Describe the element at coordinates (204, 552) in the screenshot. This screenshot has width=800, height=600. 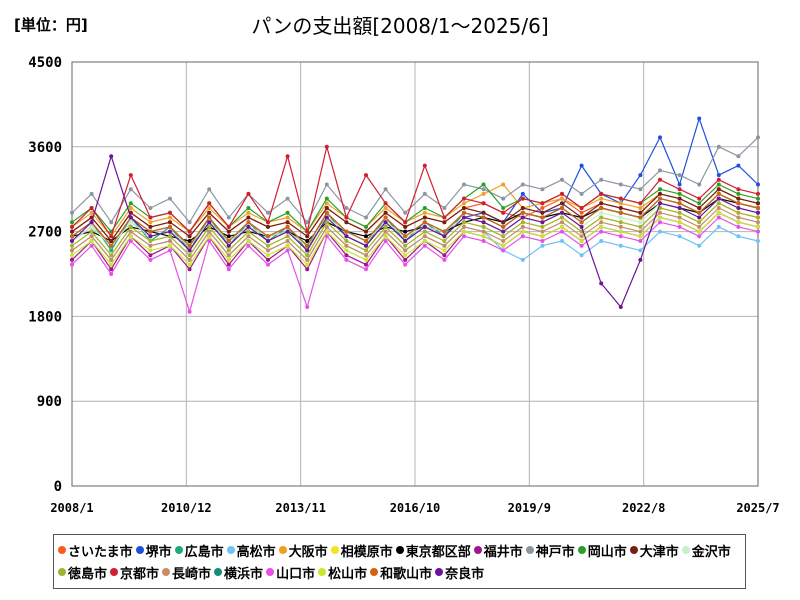
I see `legend-label: 広島市` at that location.